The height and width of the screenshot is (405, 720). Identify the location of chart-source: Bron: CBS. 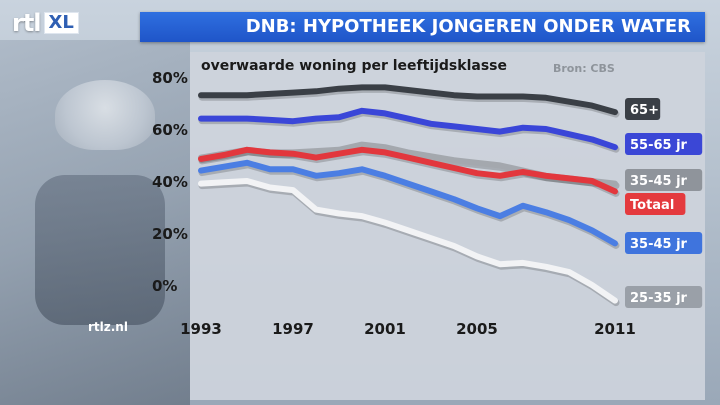
(584, 68).